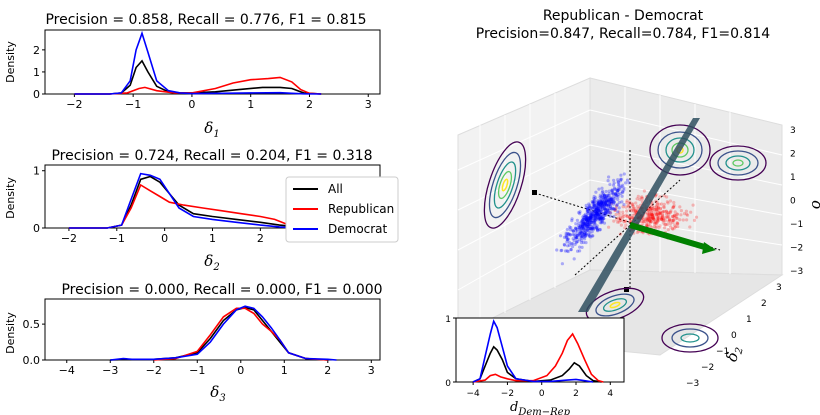 The image size is (820, 415). Describe the element at coordinates (219, 333) in the screenshot. I see `series-line-all` at that location.